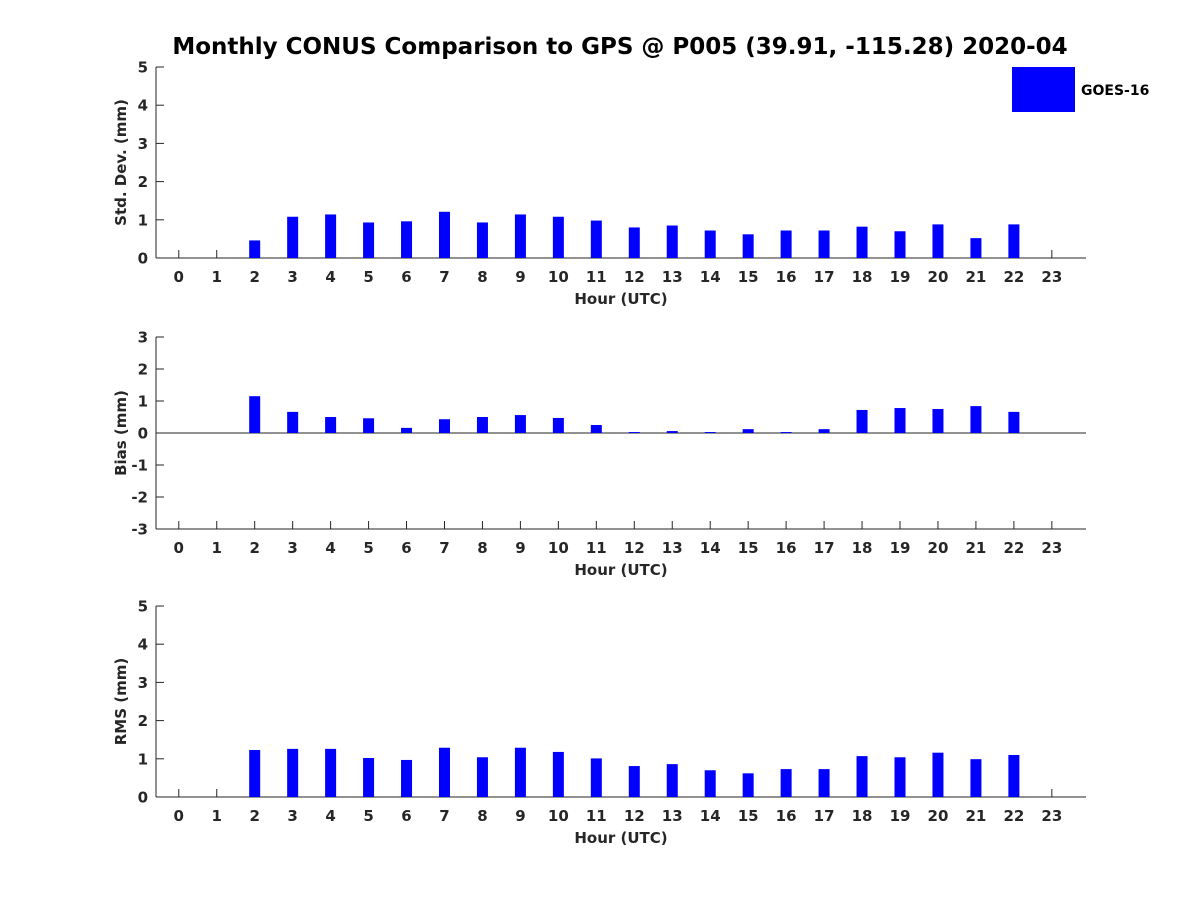  What do you see at coordinates (672, 277) in the screenshot?
I see `x-tick-label: 13` at bounding box center [672, 277].